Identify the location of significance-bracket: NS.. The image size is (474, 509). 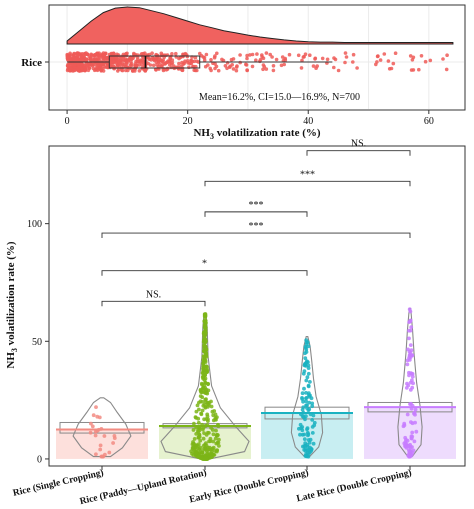
(153, 298).